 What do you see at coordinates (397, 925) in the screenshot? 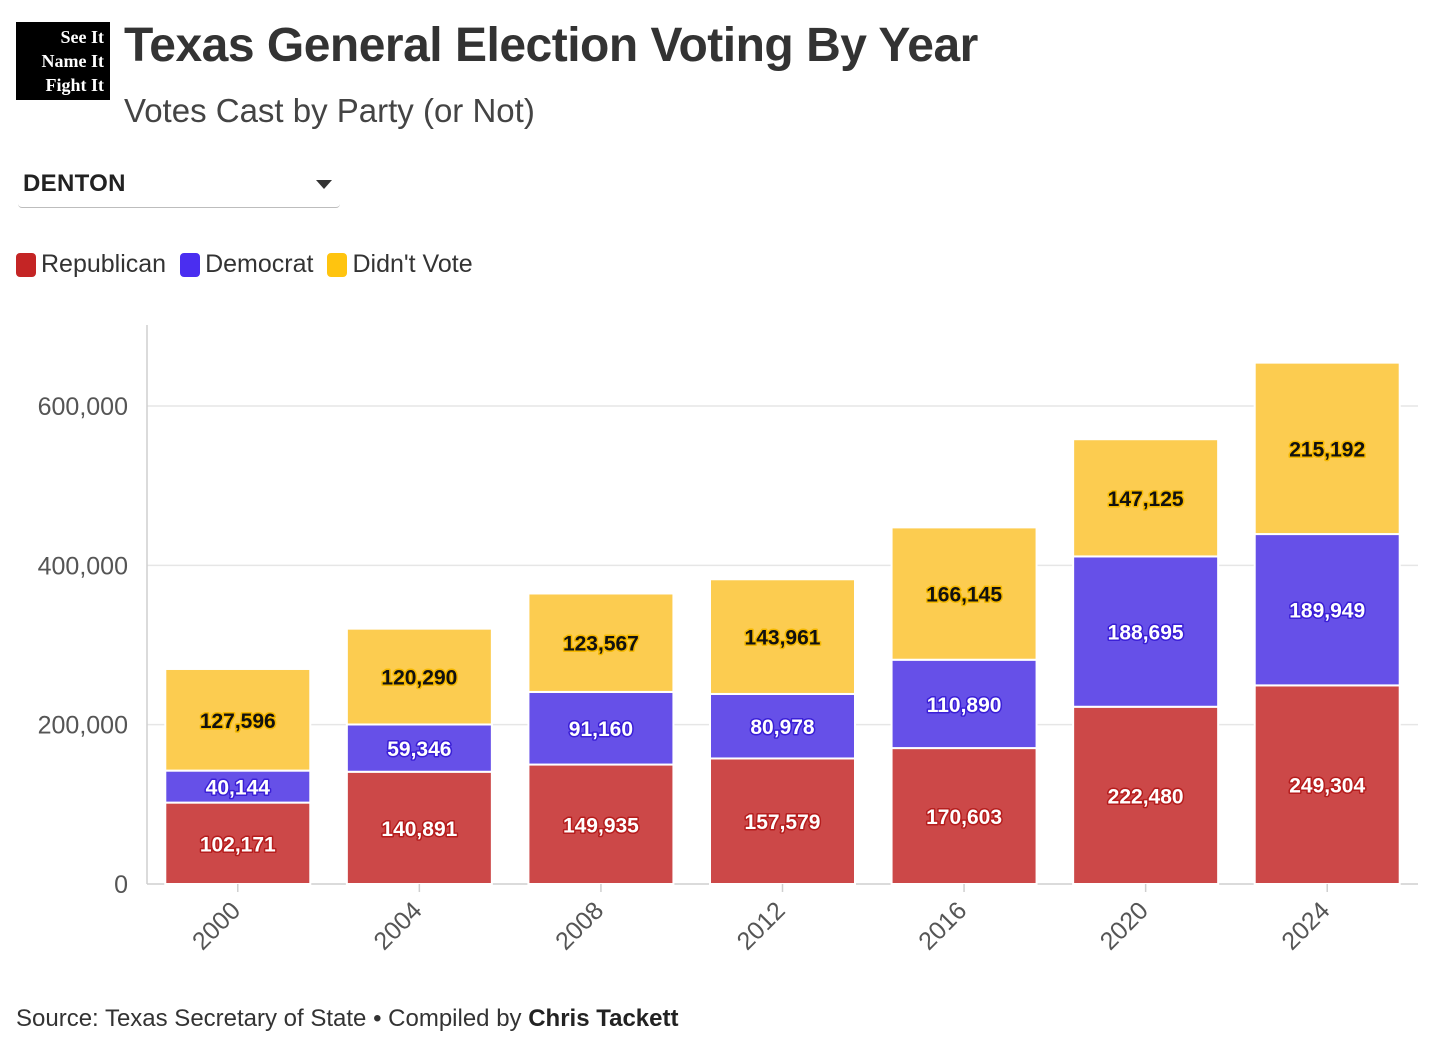
I see `x-tick-label: 2004` at bounding box center [397, 925].